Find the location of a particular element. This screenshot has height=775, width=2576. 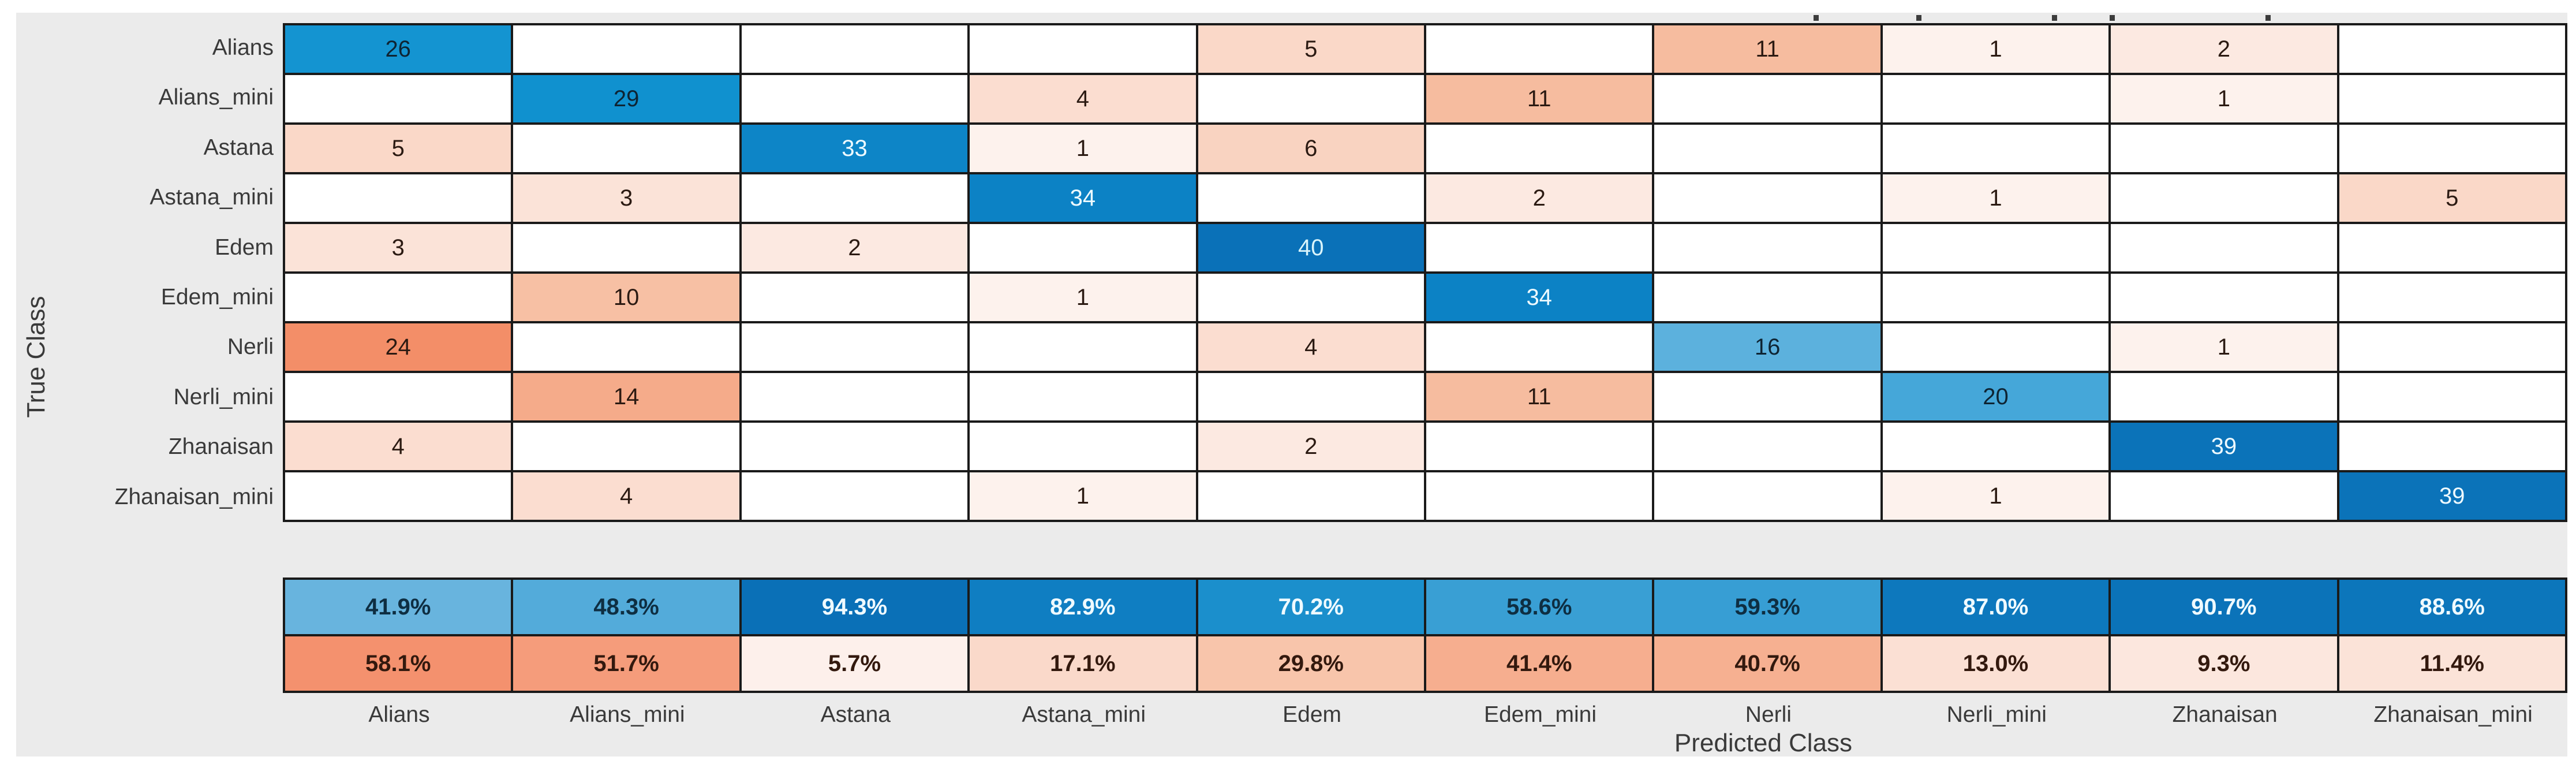

matrix-cell-r1c5: 11 is located at coordinates (1539, 98).